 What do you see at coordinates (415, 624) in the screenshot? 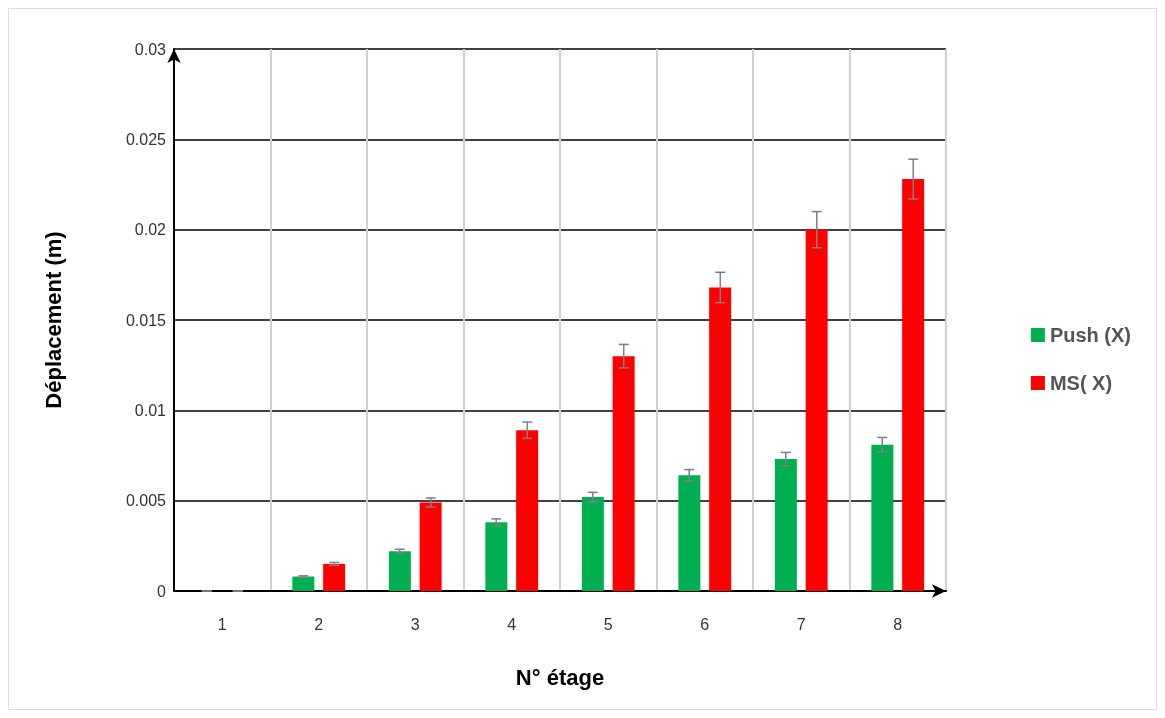
I see `x-tick-label: 3` at bounding box center [415, 624].